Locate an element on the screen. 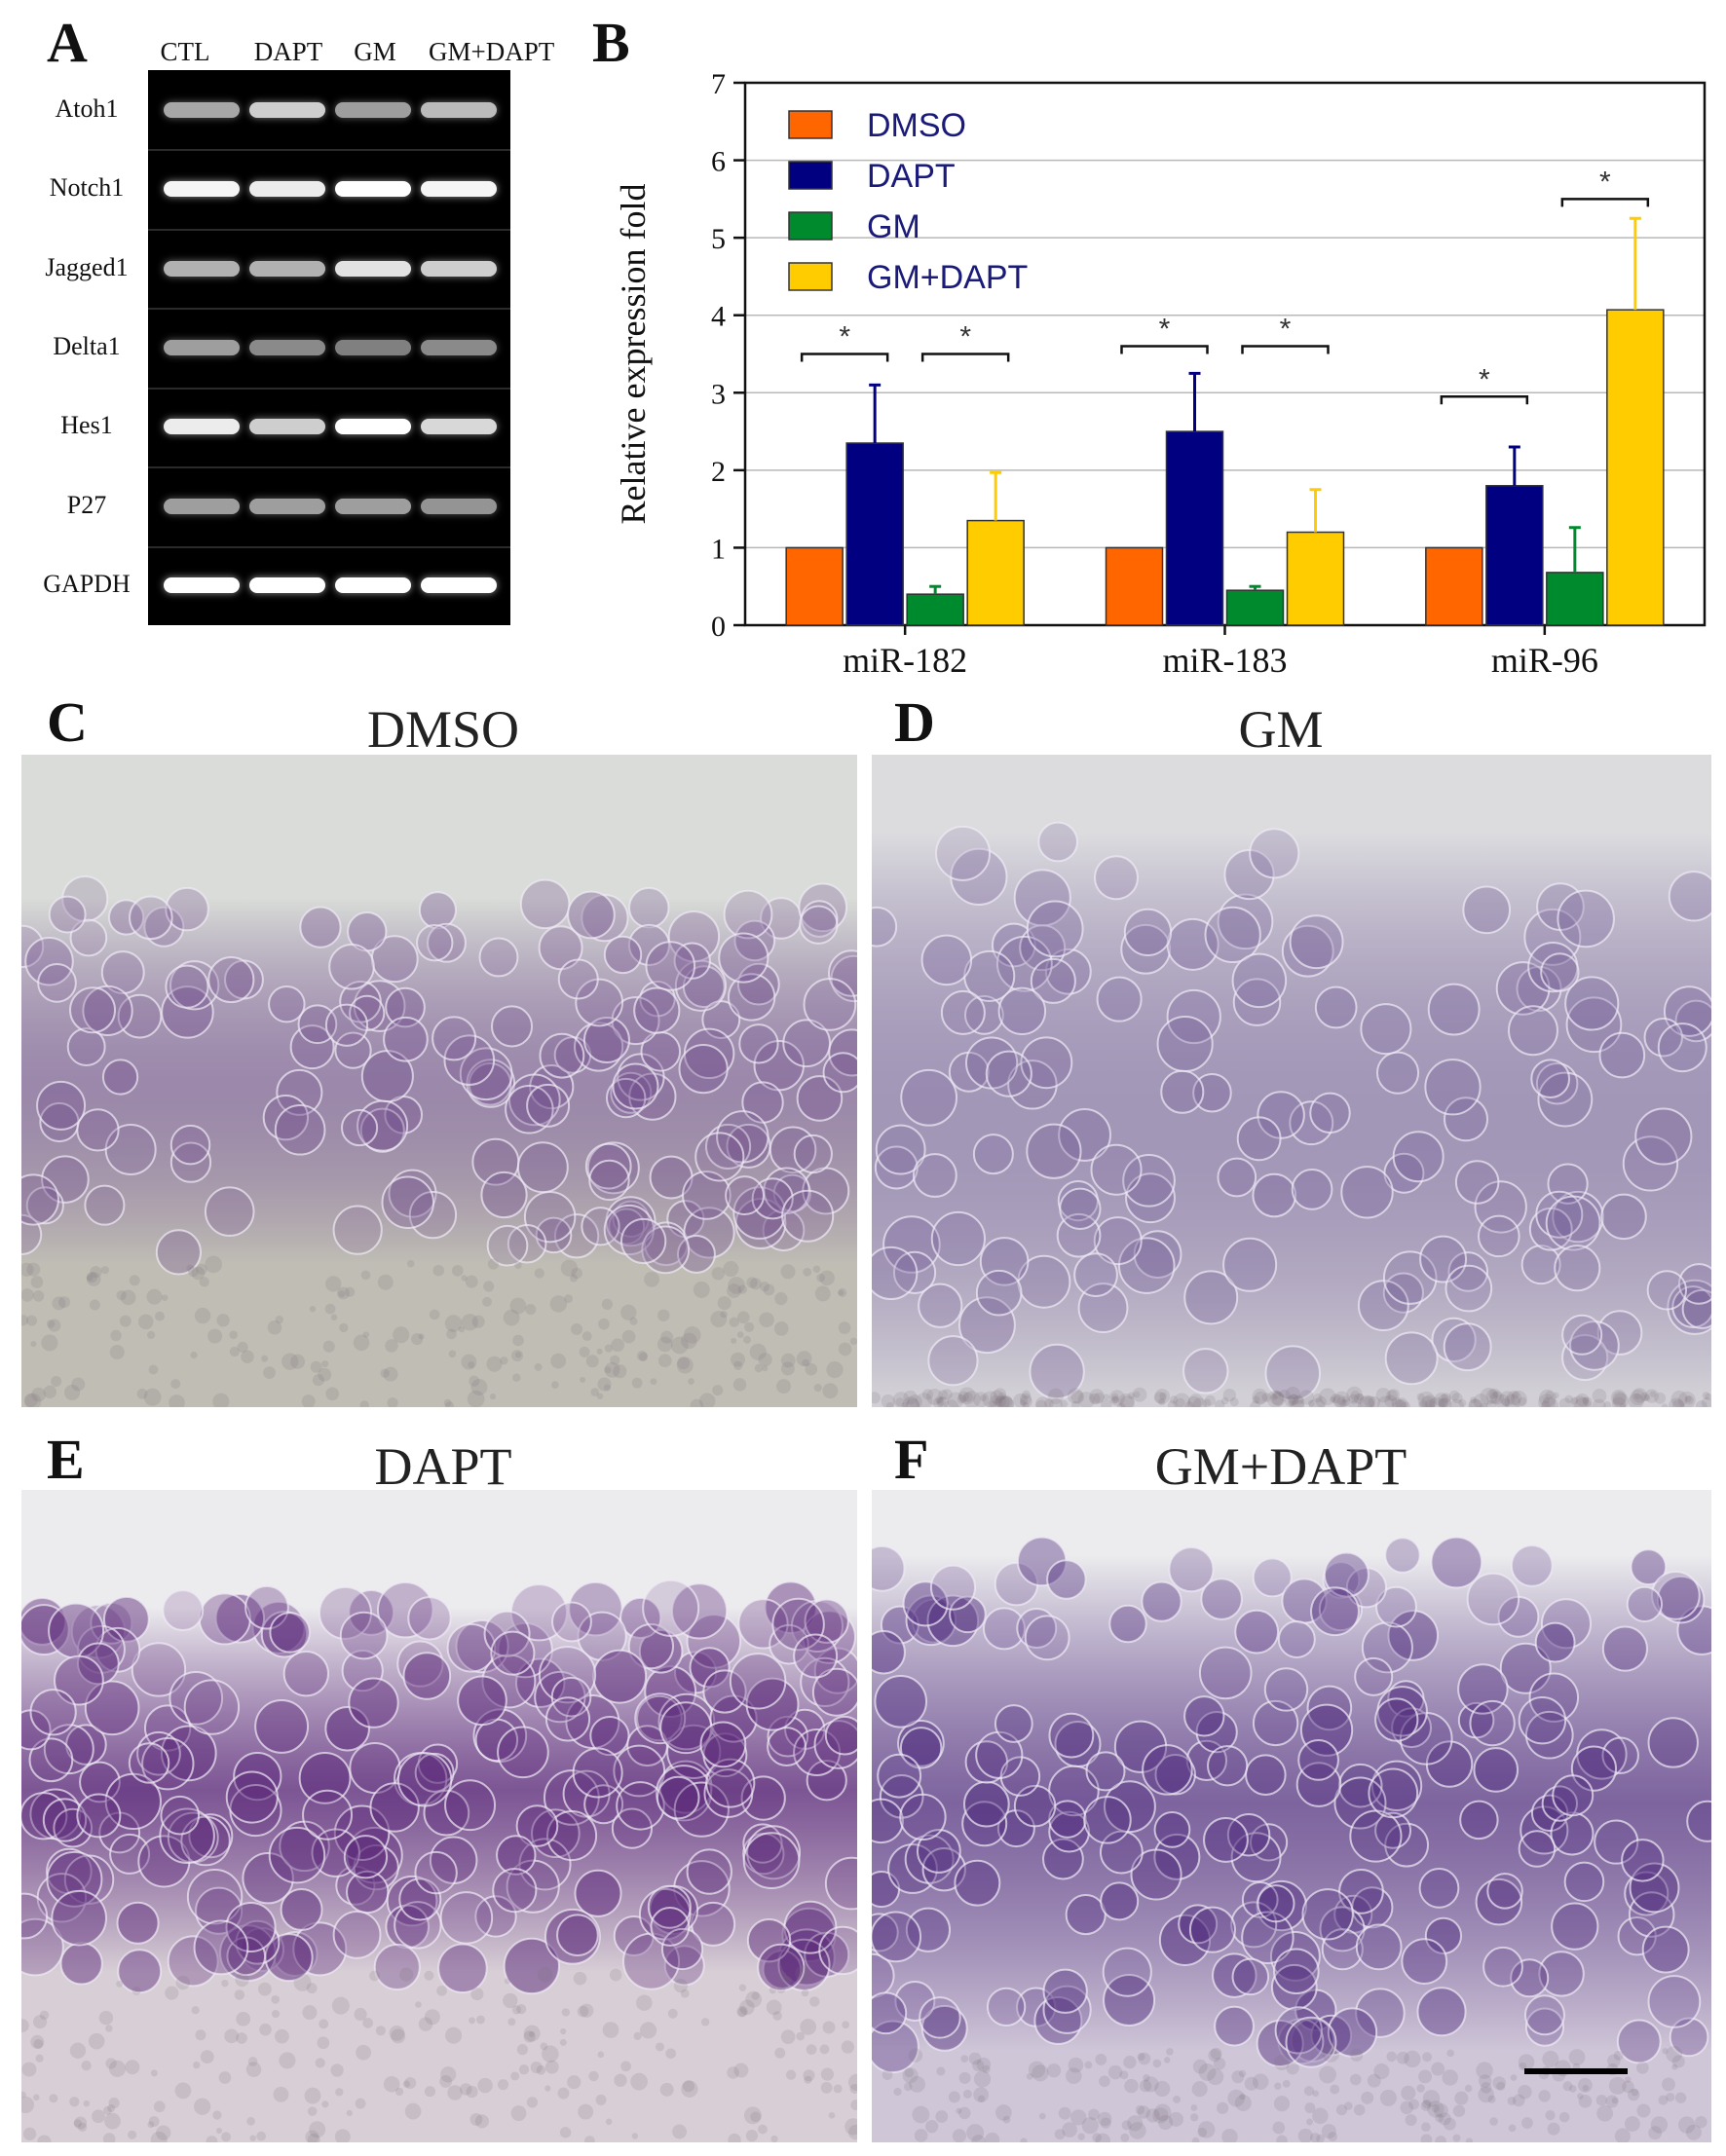 The width and height of the screenshot is (1726, 2156). legend-label: DMSO is located at coordinates (917, 126).